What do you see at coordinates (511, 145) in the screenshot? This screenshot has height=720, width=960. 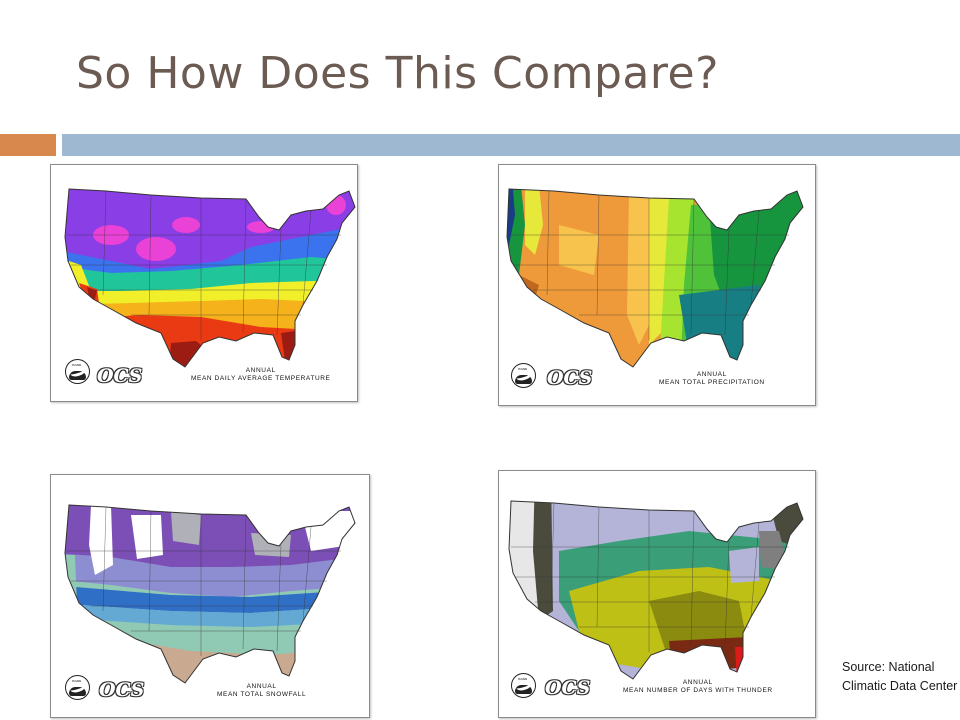 I see `title-rule-blue` at bounding box center [511, 145].